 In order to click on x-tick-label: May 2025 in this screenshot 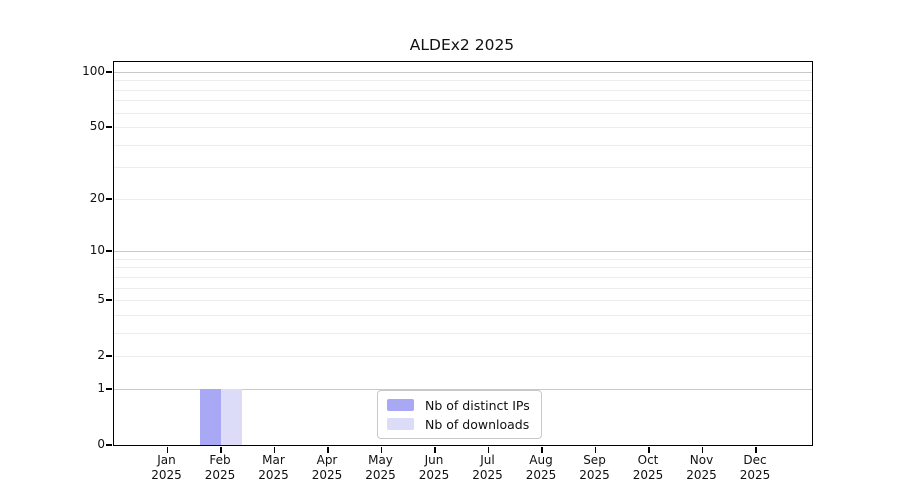, I will do `click(381, 468)`.